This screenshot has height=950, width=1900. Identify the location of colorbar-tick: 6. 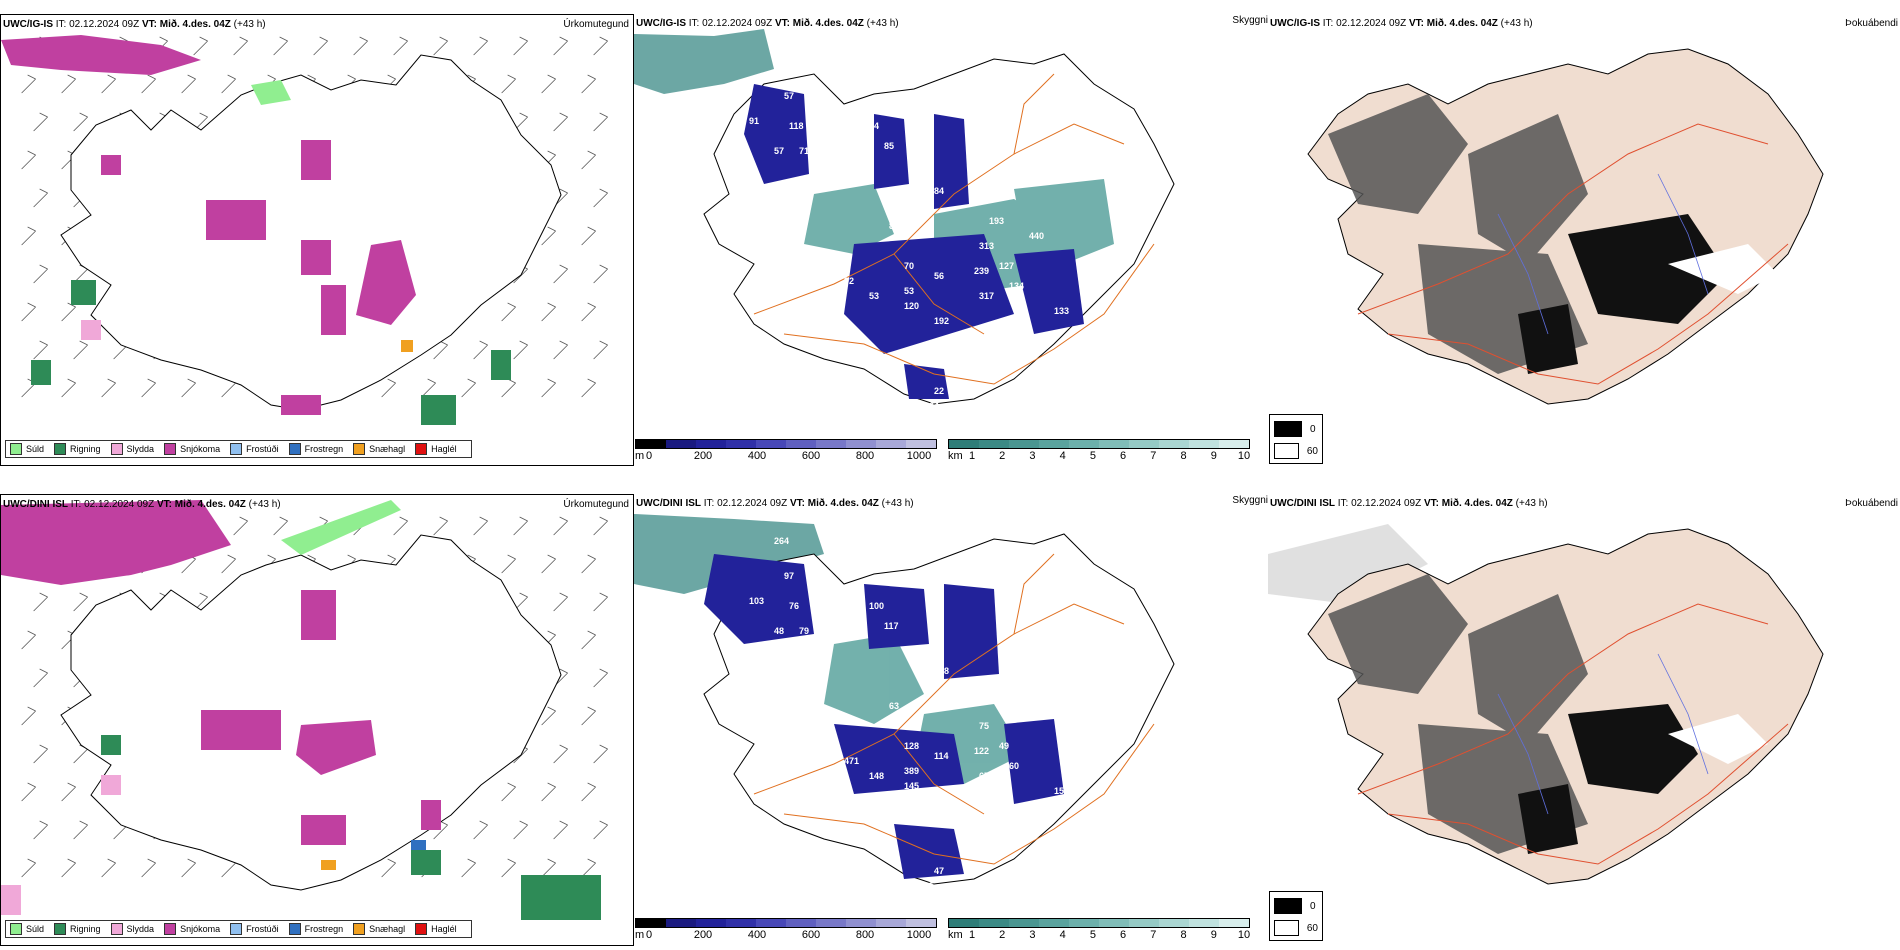
(1123, 935).